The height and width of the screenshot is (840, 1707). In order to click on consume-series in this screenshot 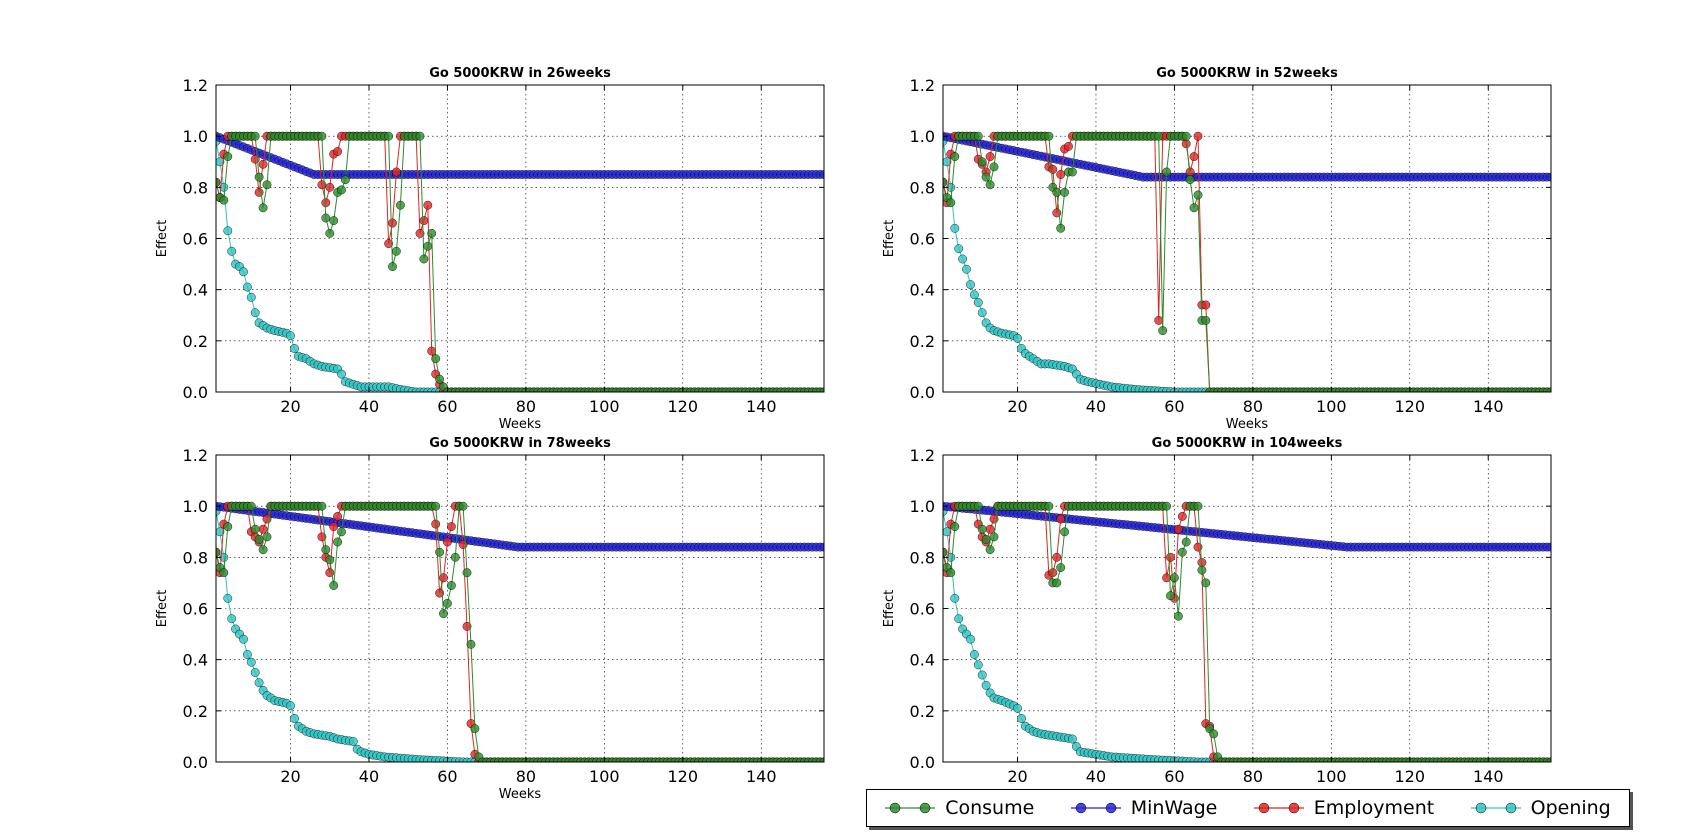, I will do `click(1247, 261)`.